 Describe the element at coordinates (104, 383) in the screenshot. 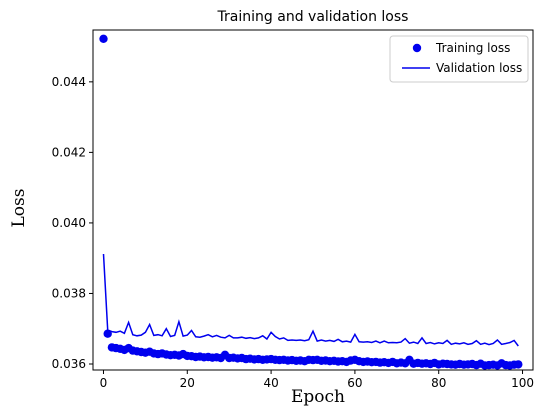

I see `x-tick-label: 0` at that location.